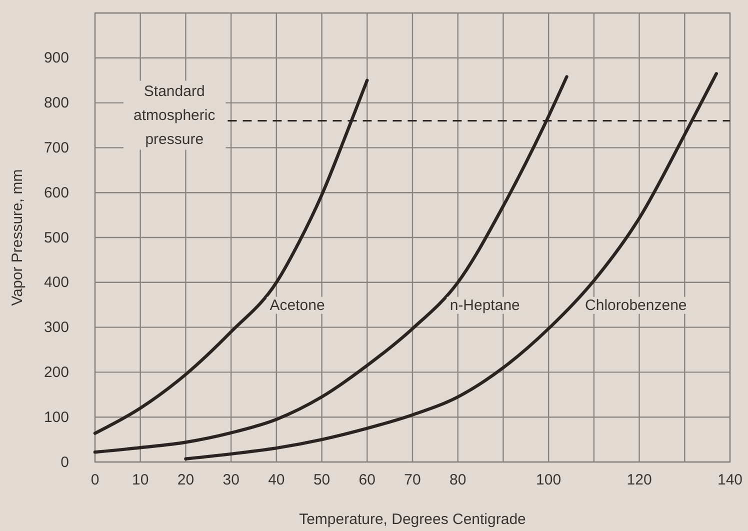 Image resolution: width=748 pixels, height=531 pixels. I want to click on y-tick-label: 800, so click(56, 103).